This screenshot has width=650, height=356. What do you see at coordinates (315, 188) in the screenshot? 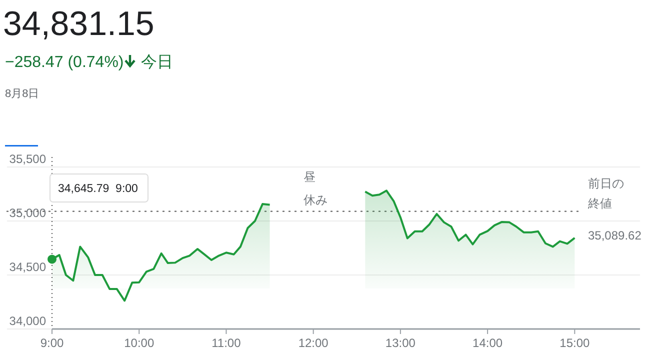
I see `annotation: 昼休み` at bounding box center [315, 188].